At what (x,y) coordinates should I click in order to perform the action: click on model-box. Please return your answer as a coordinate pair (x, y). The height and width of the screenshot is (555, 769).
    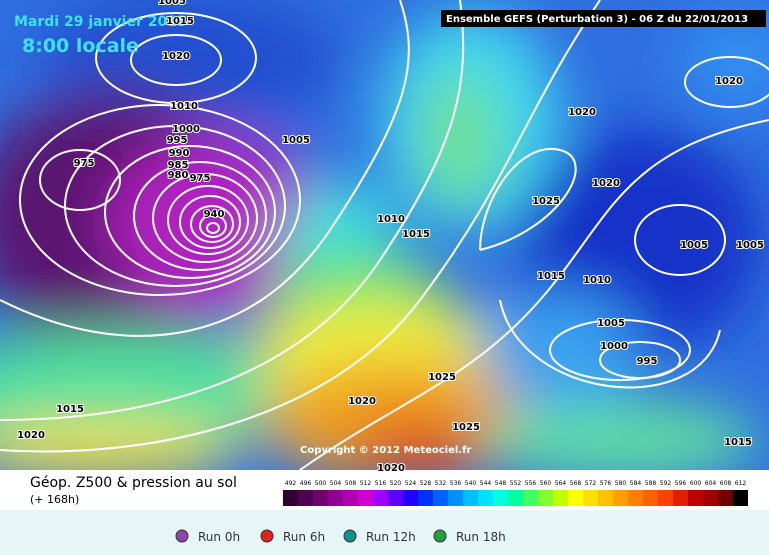
    Looking at the image, I should click on (603, 18).